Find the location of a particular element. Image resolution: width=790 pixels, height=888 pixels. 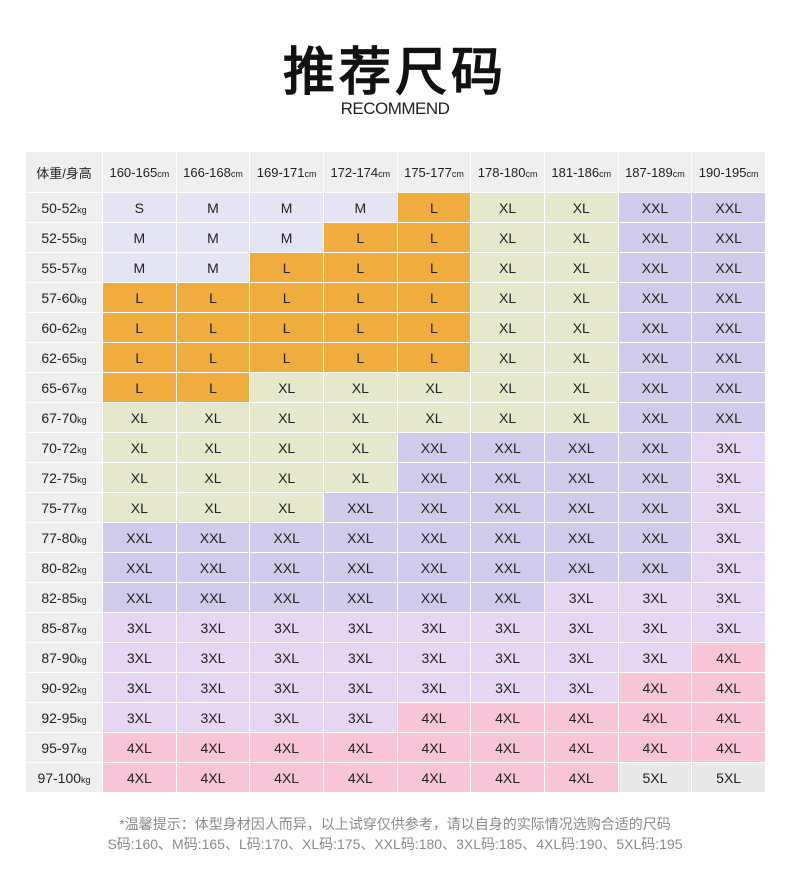

table-row: 65-67kg L L XL XL XL XL XL XXL XXL is located at coordinates (395, 387).